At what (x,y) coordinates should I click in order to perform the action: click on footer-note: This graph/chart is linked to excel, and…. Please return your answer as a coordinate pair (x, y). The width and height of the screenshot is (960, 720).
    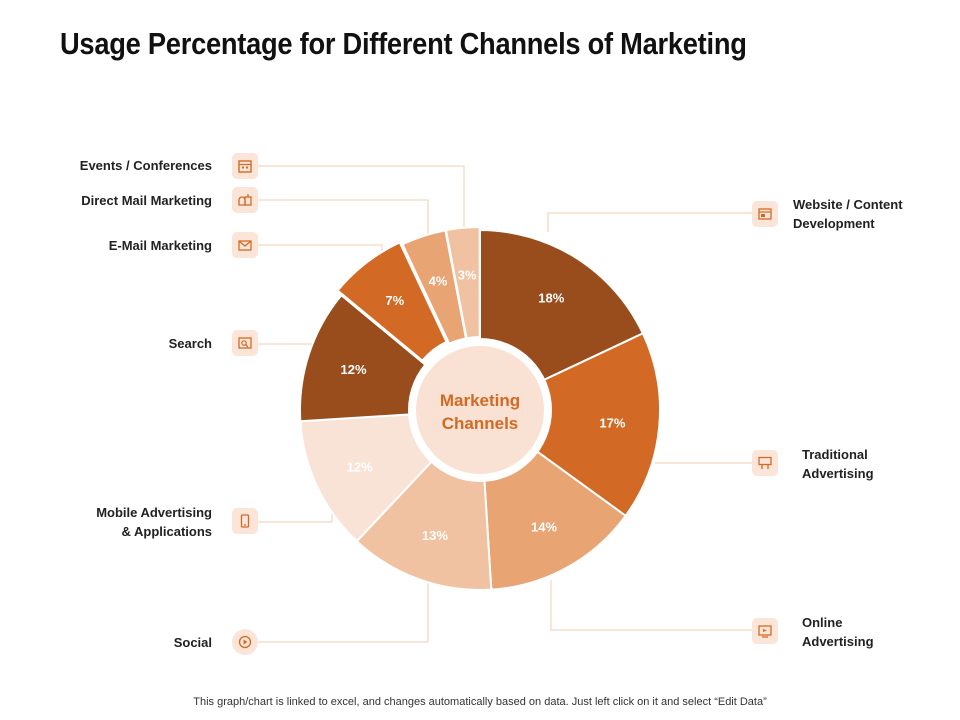
    Looking at the image, I should click on (480, 702).